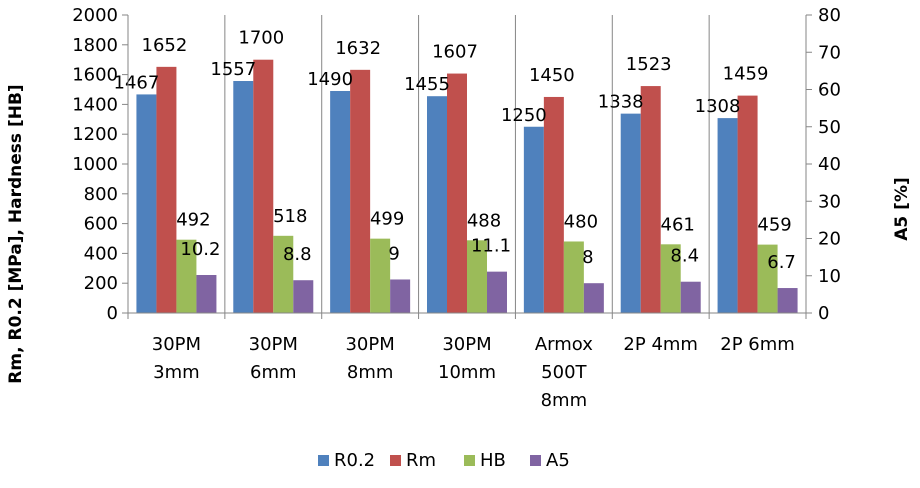 This screenshot has width=920, height=488. I want to click on data-label-r0-2: 1250, so click(524, 115).